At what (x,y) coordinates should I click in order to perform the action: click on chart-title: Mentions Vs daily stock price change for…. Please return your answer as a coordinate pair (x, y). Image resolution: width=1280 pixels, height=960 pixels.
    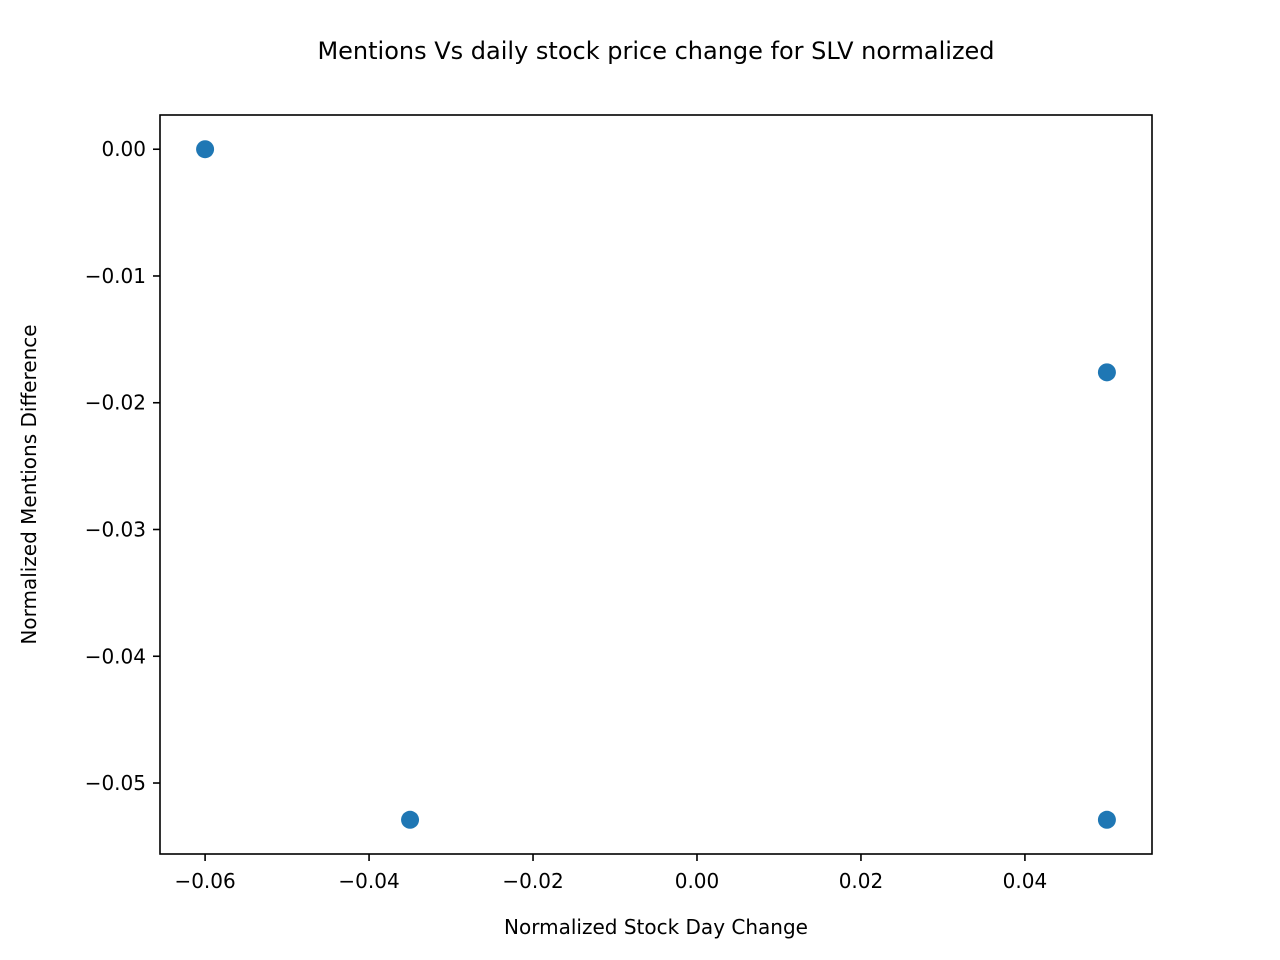
    Looking at the image, I should click on (655, 51).